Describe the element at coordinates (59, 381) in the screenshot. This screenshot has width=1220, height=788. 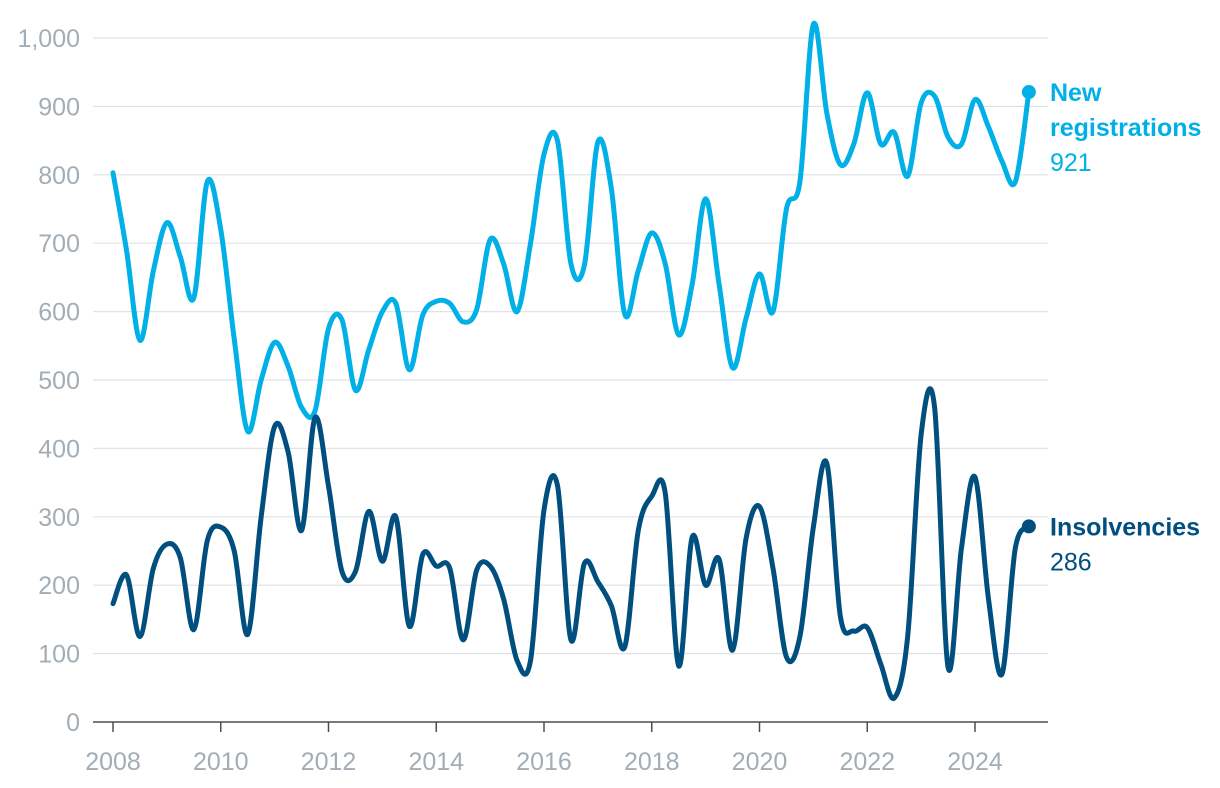
I see `y-tick-label: 500` at that location.